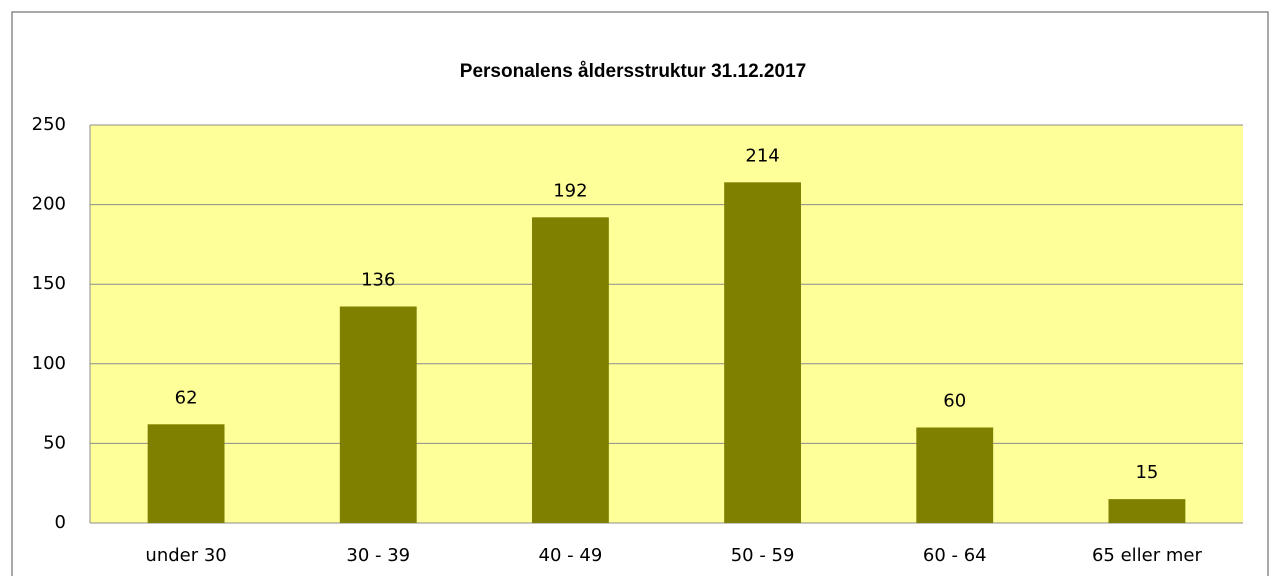 The width and height of the screenshot is (1270, 576). I want to click on data-label: 60, so click(954, 400).